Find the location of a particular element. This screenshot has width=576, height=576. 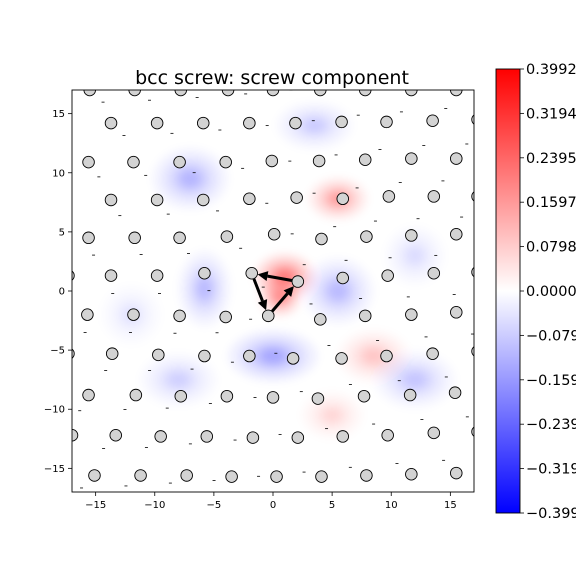

chart-title: bcc screw: screw component is located at coordinates (272, 78).